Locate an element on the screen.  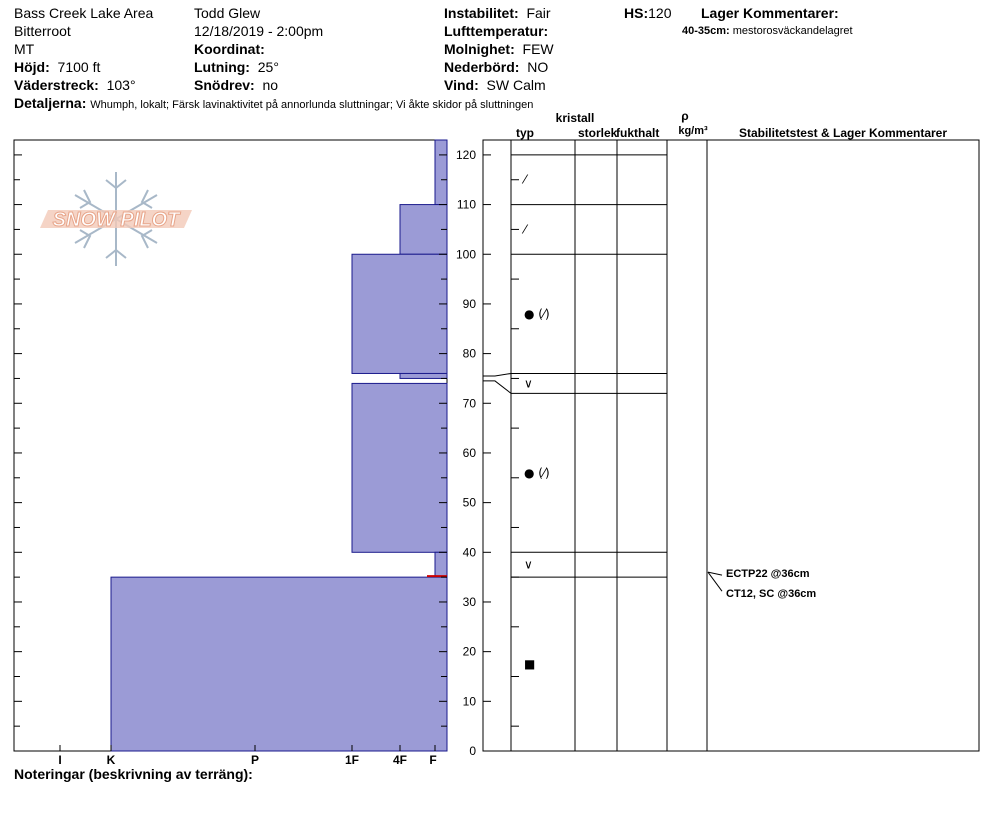
grain-type-symbol-5: ∨ is located at coordinates (528, 565).